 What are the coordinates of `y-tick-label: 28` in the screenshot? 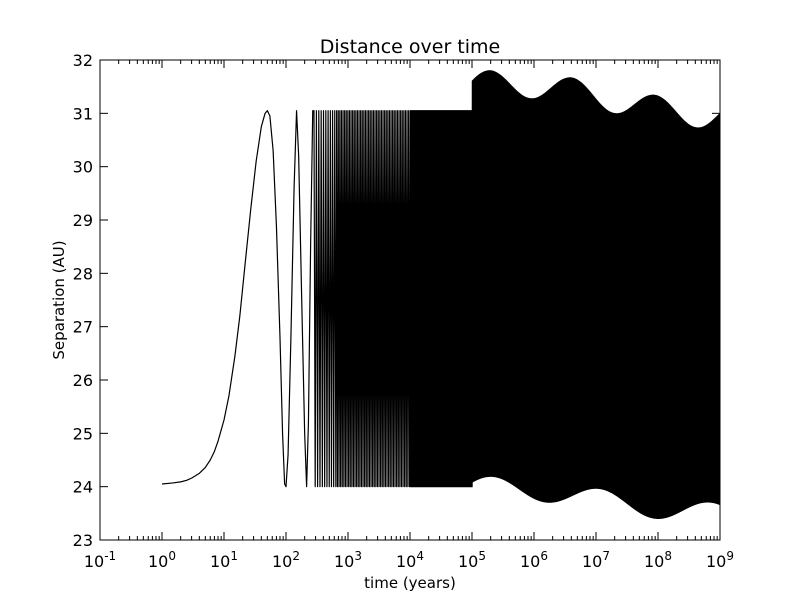 It's located at (83, 273).